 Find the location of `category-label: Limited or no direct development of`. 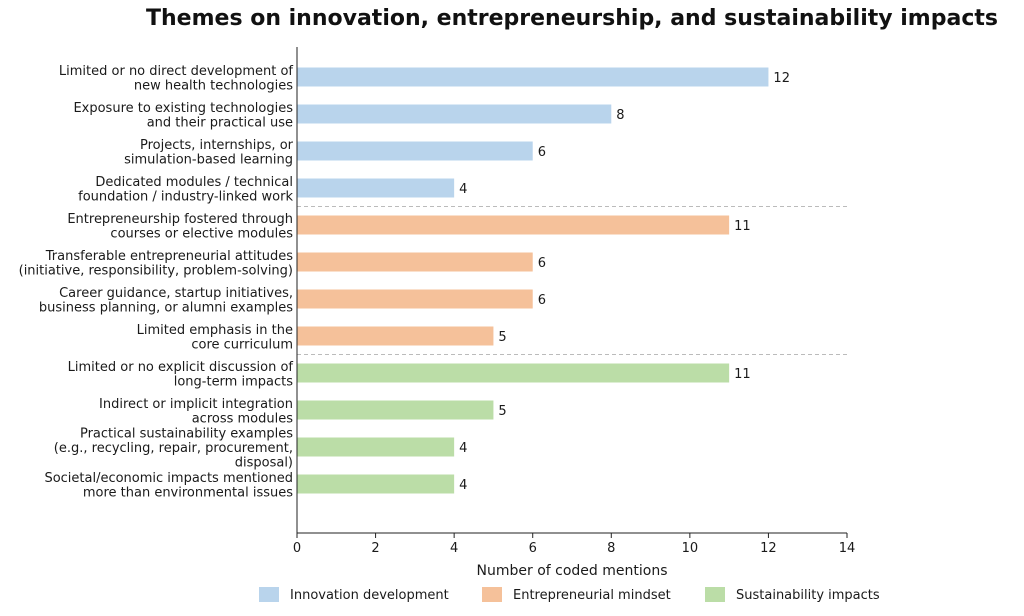

category-label: Limited or no direct development of is located at coordinates (176, 71).